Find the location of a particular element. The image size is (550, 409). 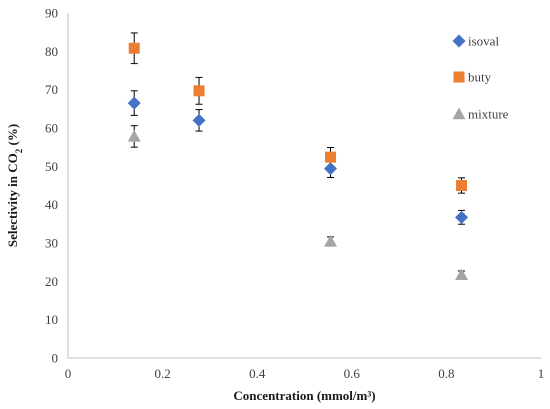

x-tick-label: 1 is located at coordinates (541, 373).